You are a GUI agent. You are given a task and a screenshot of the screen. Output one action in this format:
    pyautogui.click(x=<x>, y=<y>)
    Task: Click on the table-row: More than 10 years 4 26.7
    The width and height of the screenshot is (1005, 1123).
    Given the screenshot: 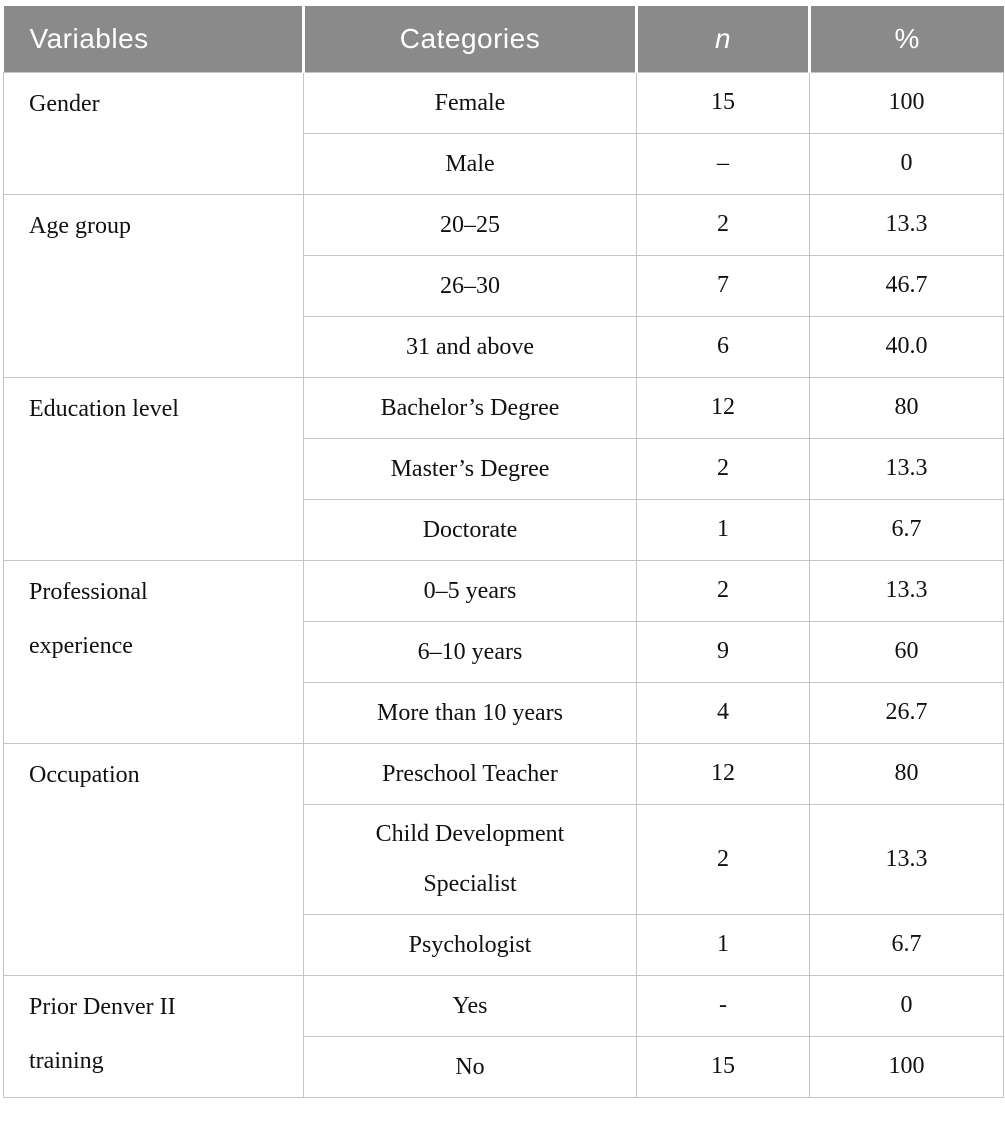 What is the action you would take?
    pyautogui.click(x=504, y=712)
    